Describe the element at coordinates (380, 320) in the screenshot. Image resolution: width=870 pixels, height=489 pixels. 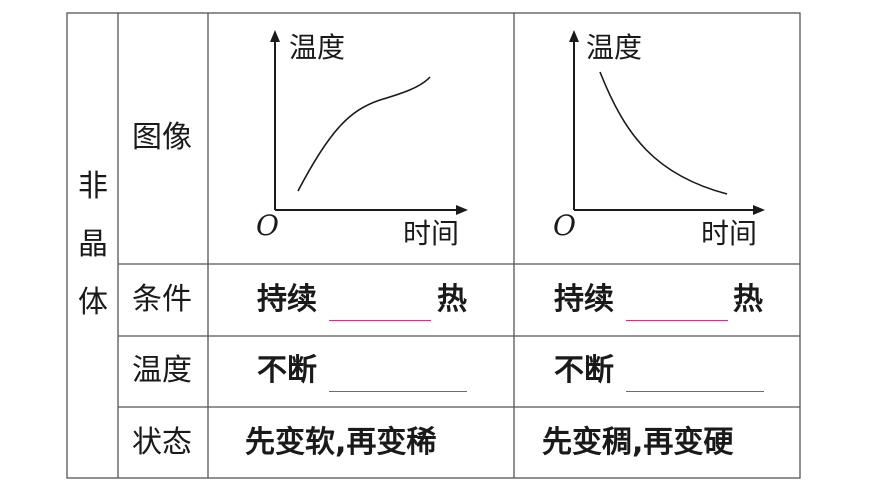
I see `condition-left-blank` at that location.